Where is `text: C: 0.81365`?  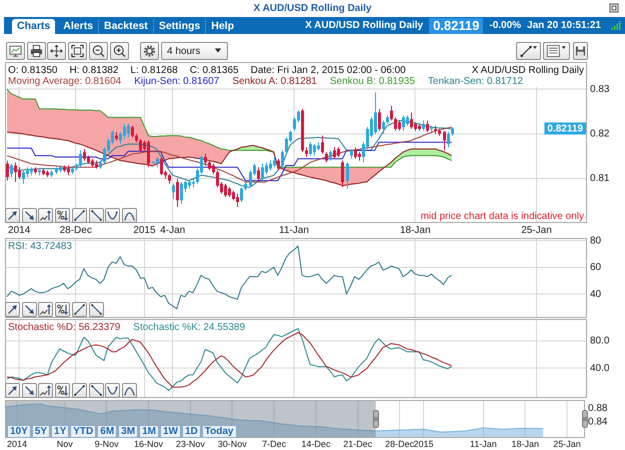 text: C: 0.81365 is located at coordinates (214, 70).